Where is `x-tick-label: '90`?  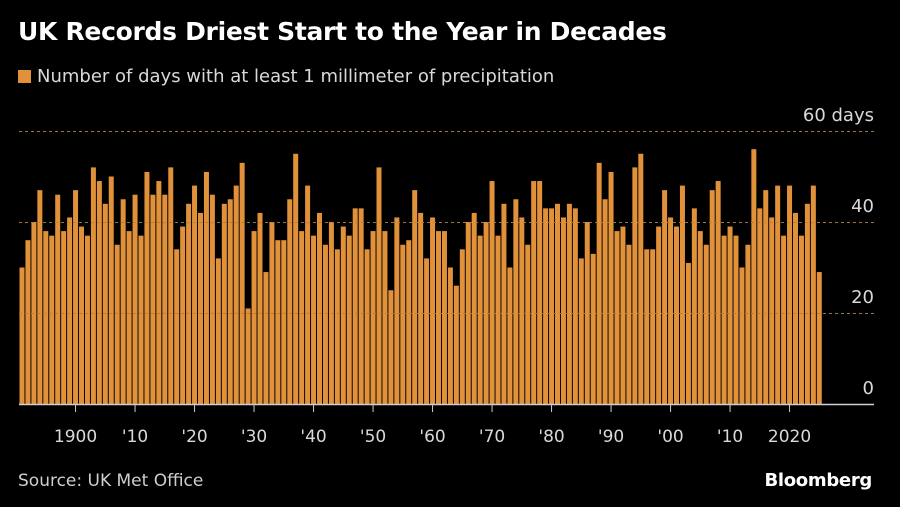
x-tick-label: '90 is located at coordinates (611, 437).